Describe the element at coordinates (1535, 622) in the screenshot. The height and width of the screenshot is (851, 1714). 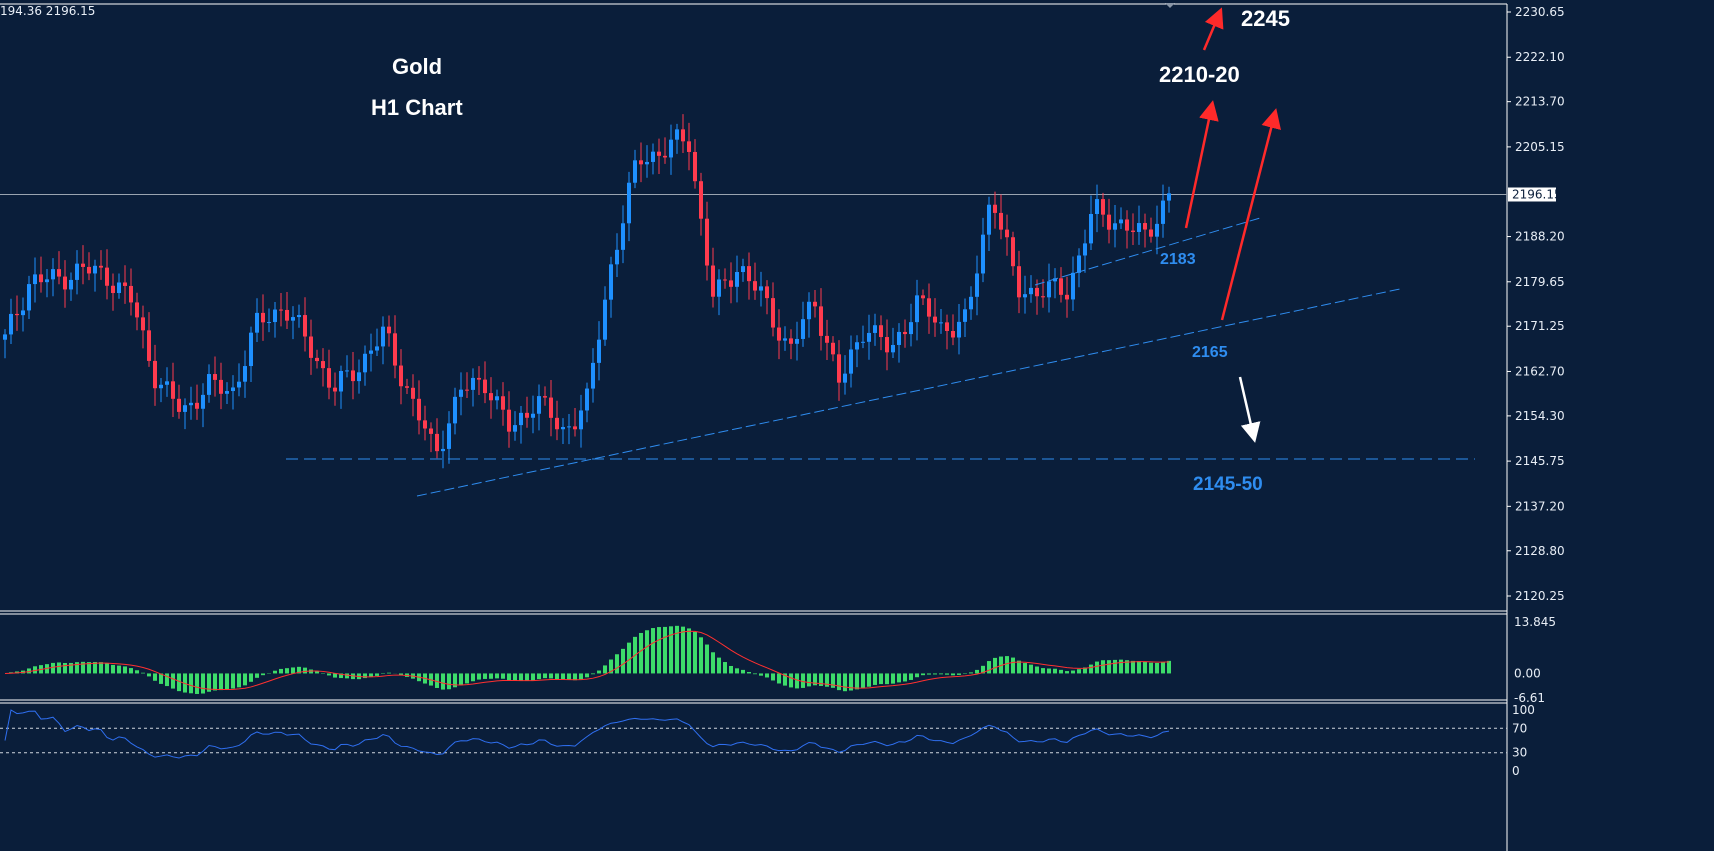
I see `macd-tick-label: 13.845` at that location.